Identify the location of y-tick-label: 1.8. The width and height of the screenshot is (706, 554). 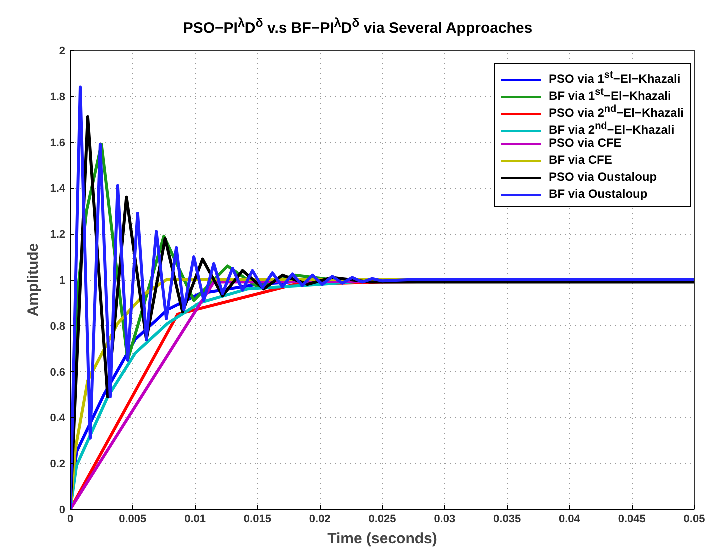
(58, 97).